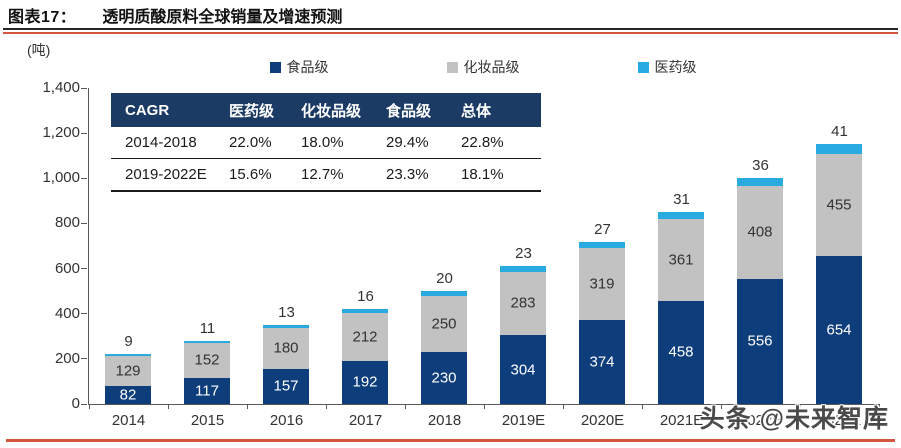 Image resolution: width=901 pixels, height=448 pixels. What do you see at coordinates (839, 330) in the screenshot?
I see `bar-label-food: 654` at bounding box center [839, 330].